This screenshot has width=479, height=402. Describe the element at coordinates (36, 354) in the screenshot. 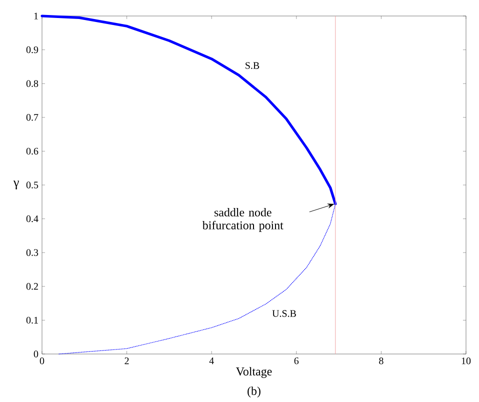

I see `y-tick-label: 0` at that location.